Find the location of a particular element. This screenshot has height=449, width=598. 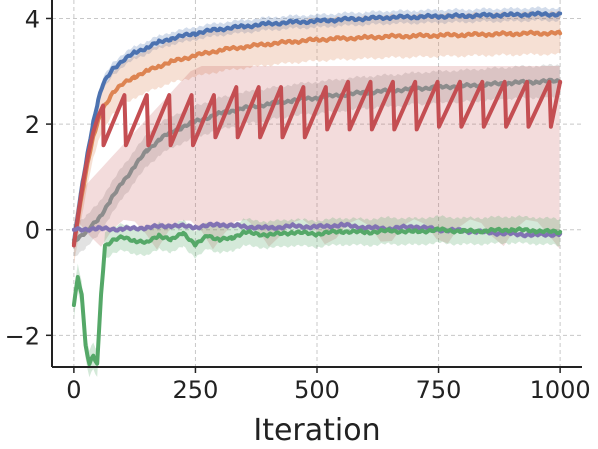

x-tick-label: 500 is located at coordinates (317, 390).